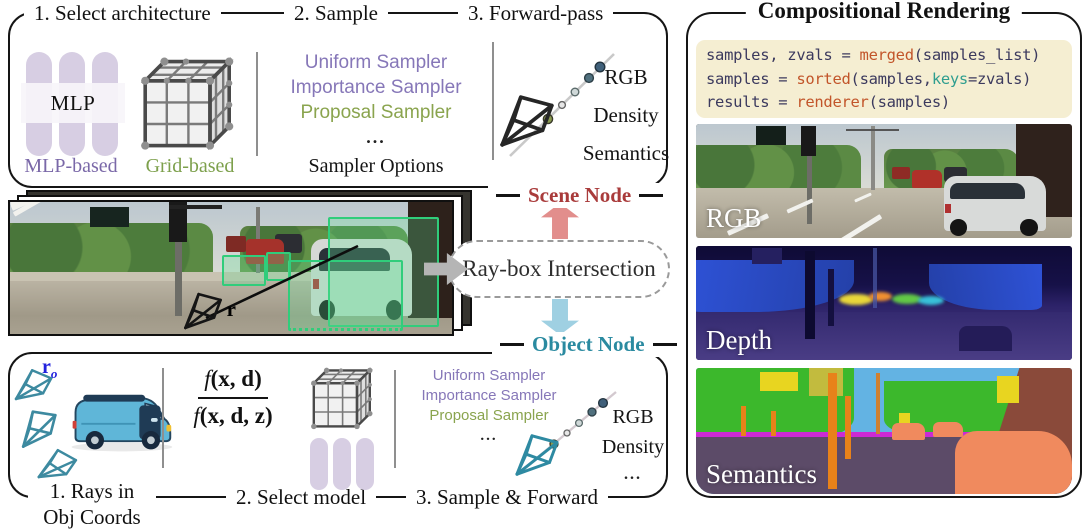 This screenshot has height=530, width=1088. What do you see at coordinates (884, 181) in the screenshot?
I see `rgb-render-image: RGB` at bounding box center [884, 181].